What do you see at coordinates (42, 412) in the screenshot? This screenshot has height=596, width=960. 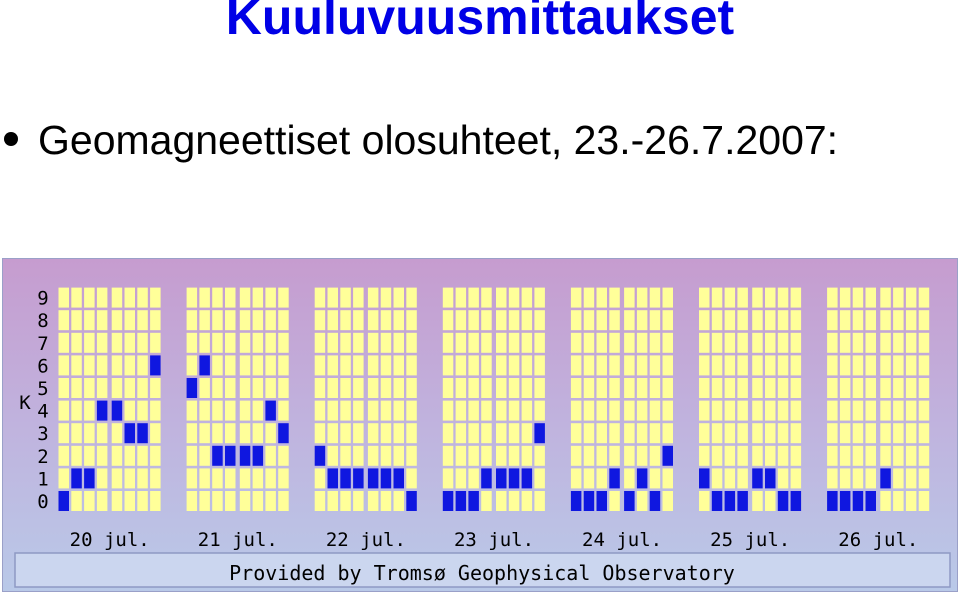 I see `y-tick-label: 4` at bounding box center [42, 412].